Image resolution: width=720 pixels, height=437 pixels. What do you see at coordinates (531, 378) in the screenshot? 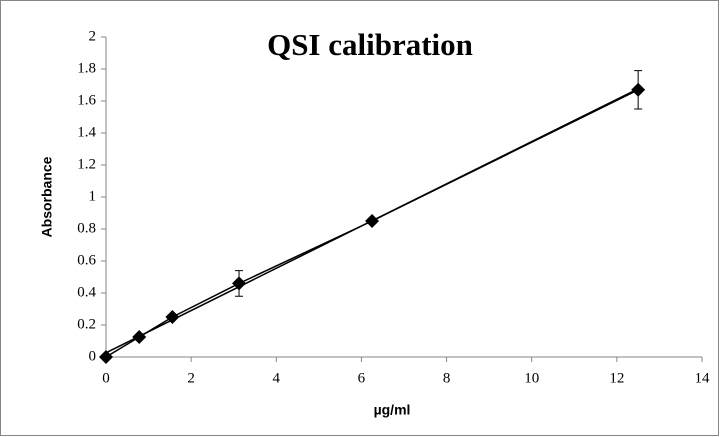
I see `x-tick-label: 10` at bounding box center [531, 378].